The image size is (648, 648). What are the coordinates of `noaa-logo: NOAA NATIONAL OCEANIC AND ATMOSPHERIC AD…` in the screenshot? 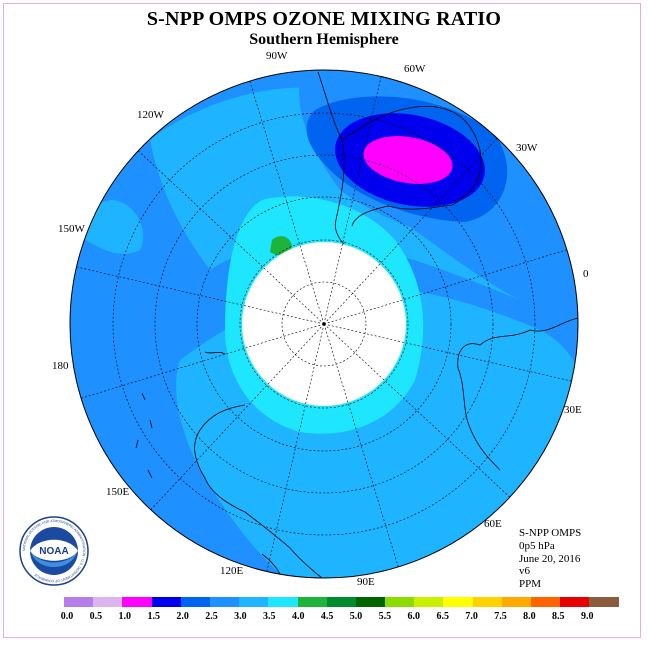 It's located at (54, 551).